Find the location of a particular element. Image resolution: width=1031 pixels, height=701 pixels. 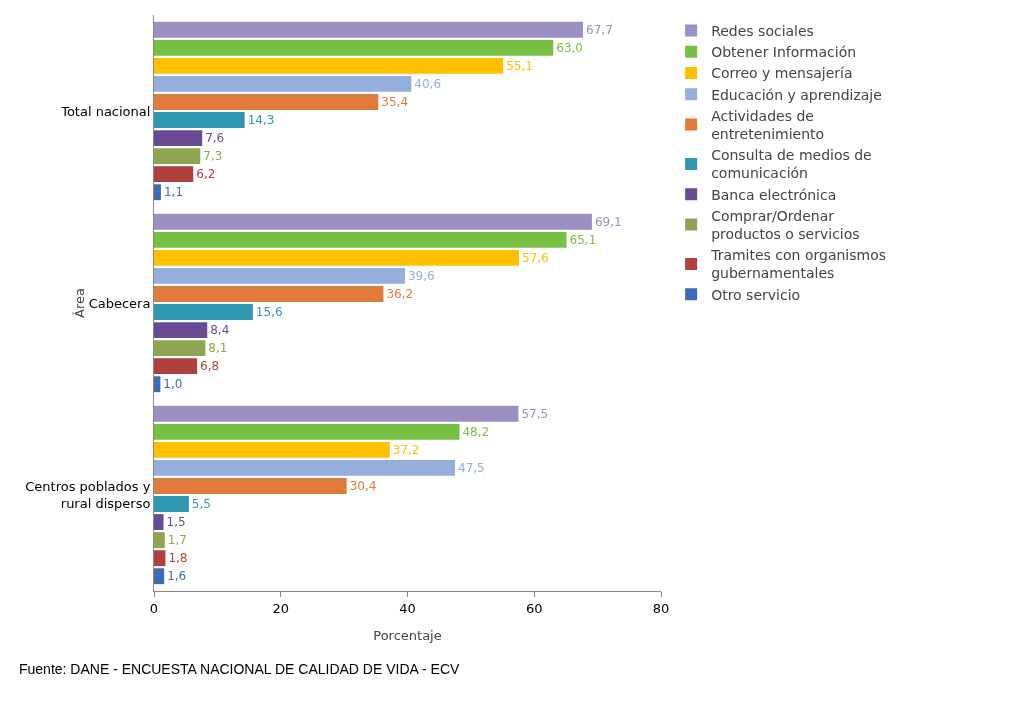

data-label: 5,5 is located at coordinates (201, 504).